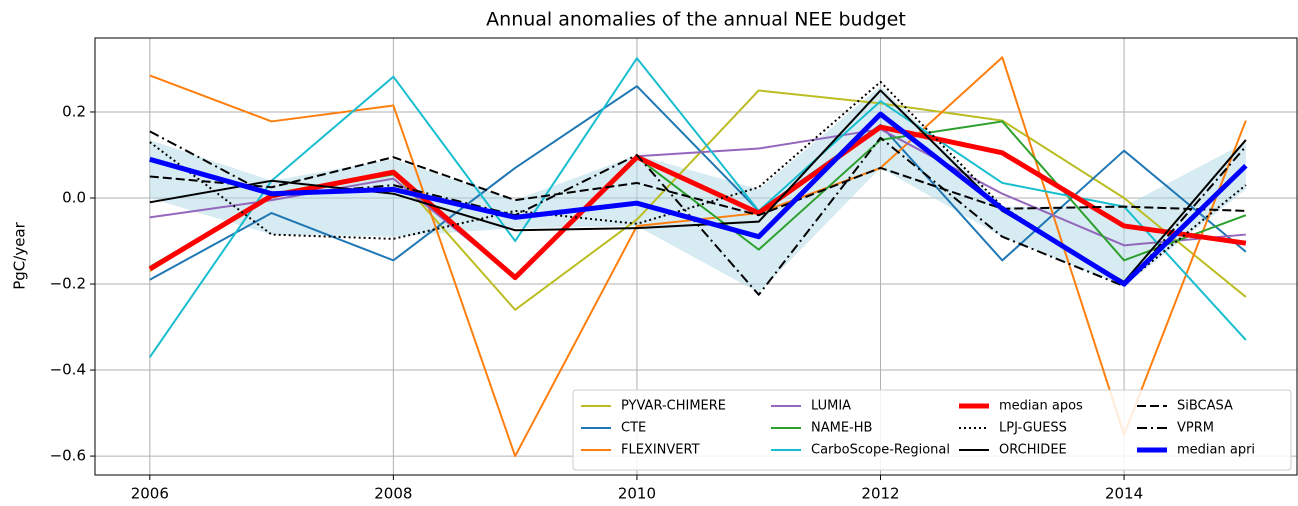  What do you see at coordinates (68, 284) in the screenshot?
I see `y-tick-label: −0.2` at bounding box center [68, 284].